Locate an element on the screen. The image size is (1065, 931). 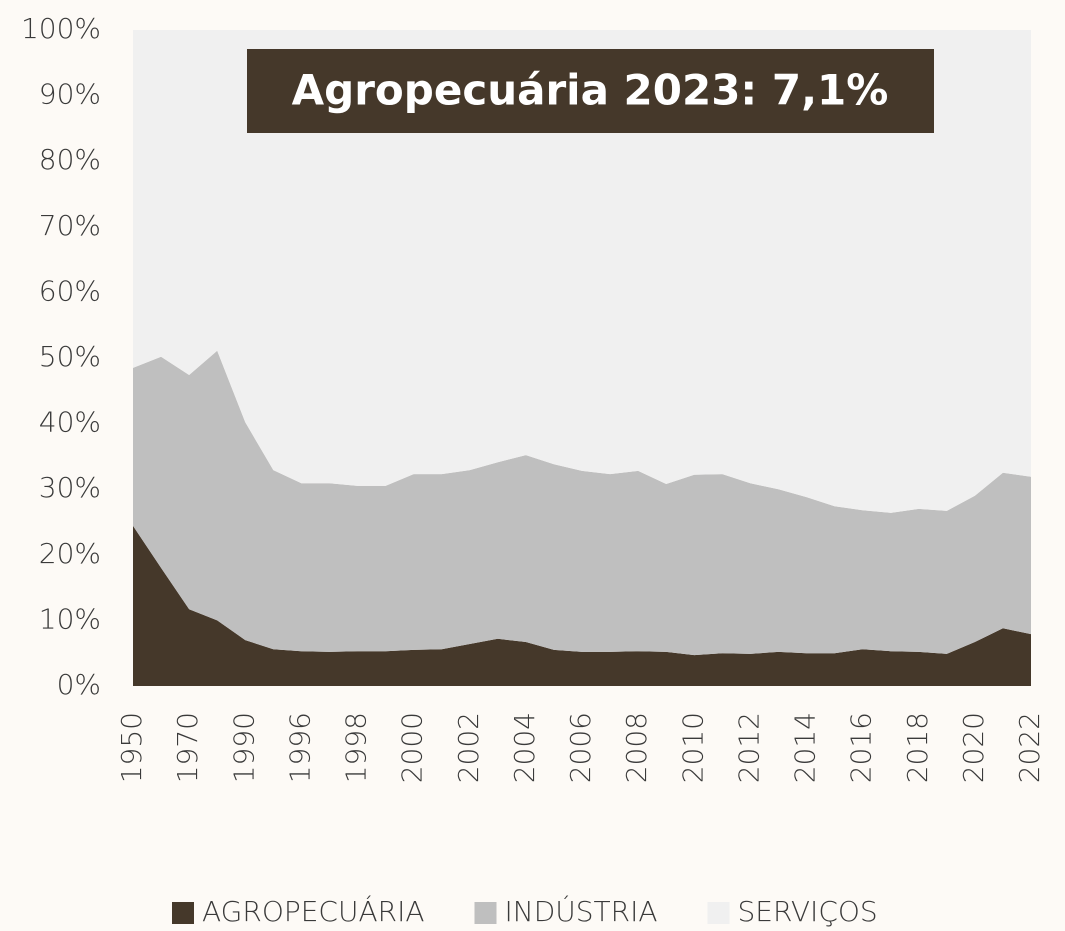
x-tick-label: 2020 is located at coordinates (973, 747).